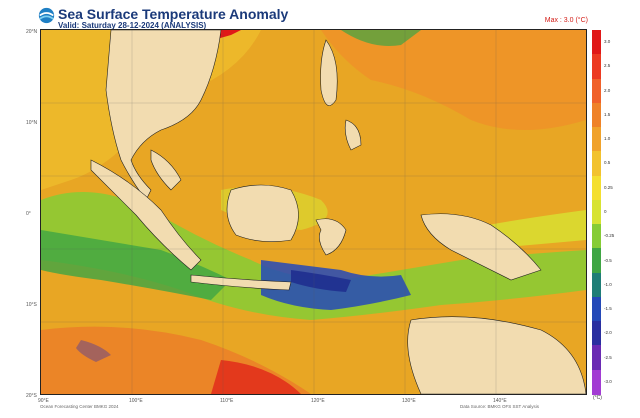 The height and width of the screenshot is (418, 640). Describe the element at coordinates (227, 401) in the screenshot. I see `longitude-label: 110°E` at that location.